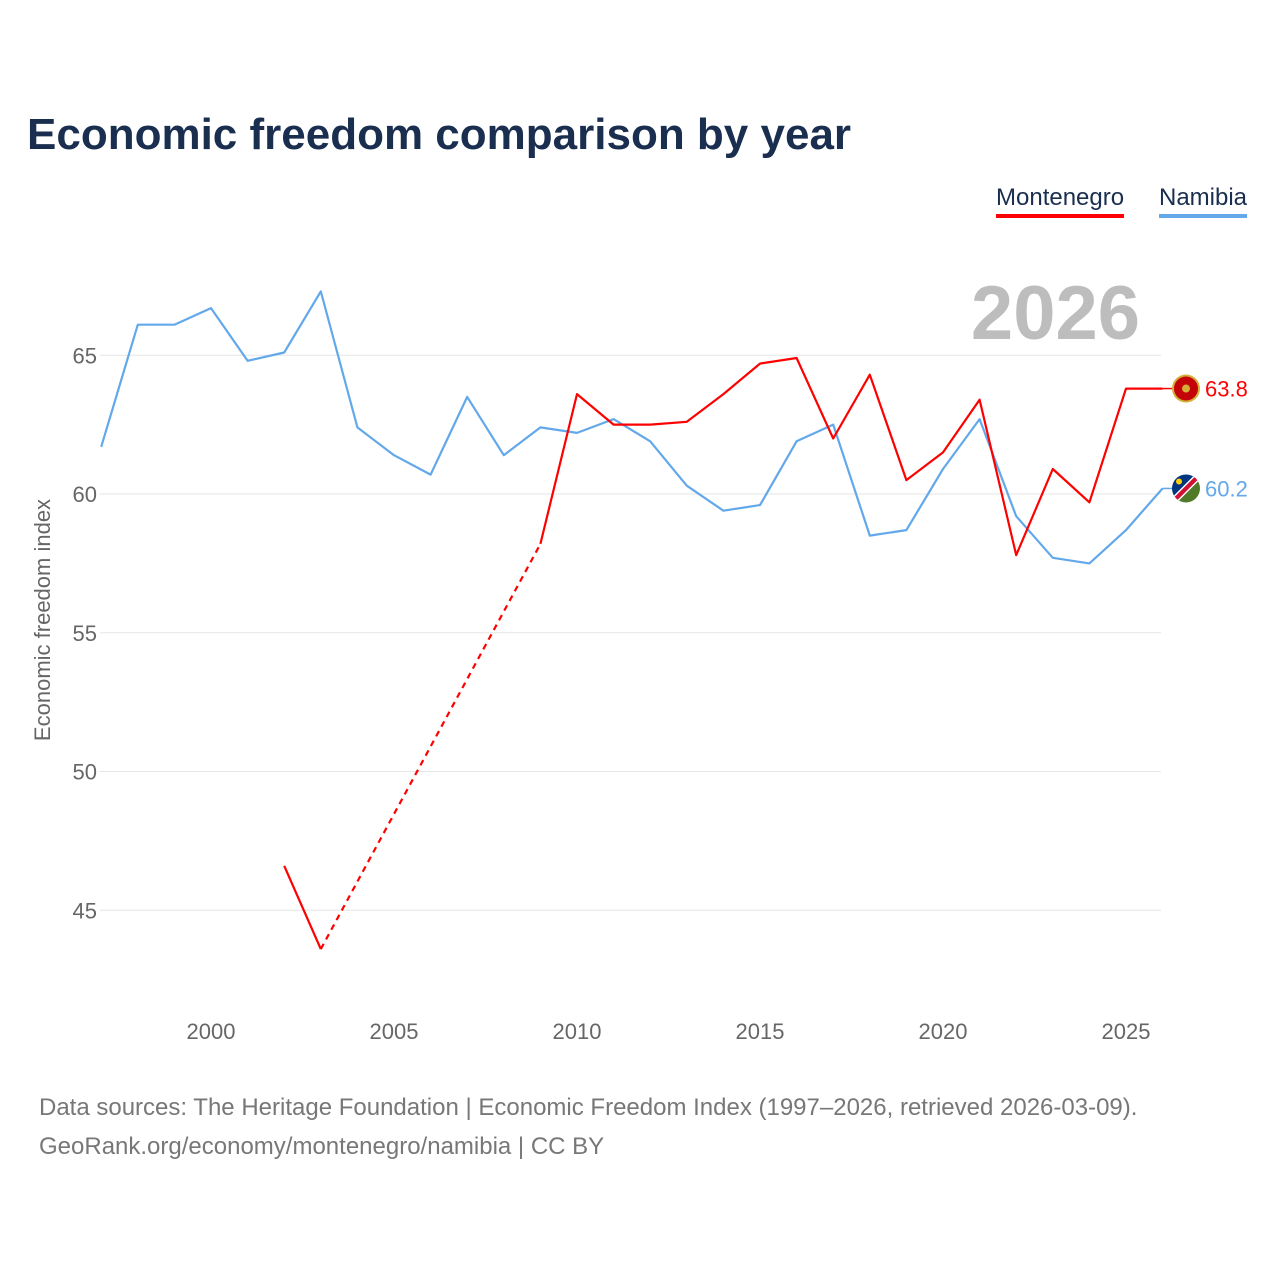 The width and height of the screenshot is (1280, 1280). I want to click on x-tick-label: 2015, so click(760, 1031).